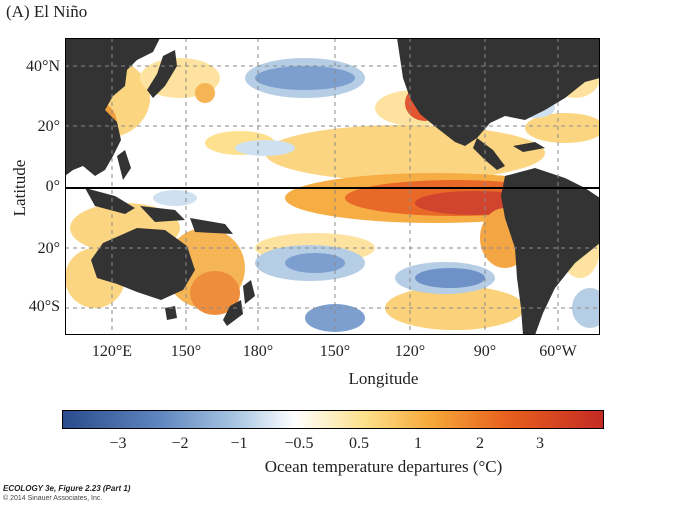 The height and width of the screenshot is (506, 697). What do you see at coordinates (418, 443) in the screenshot?
I see `colorbar-tick-label: 1` at bounding box center [418, 443].